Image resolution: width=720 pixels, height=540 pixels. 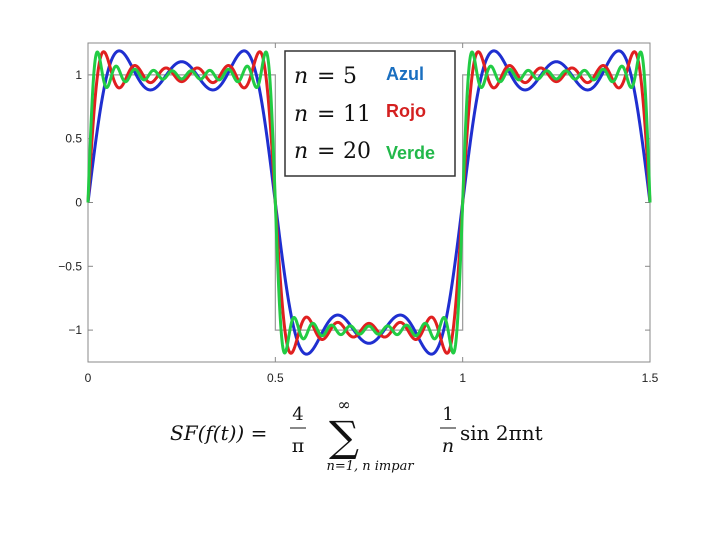 What do you see at coordinates (357, 151) in the screenshot?
I see `legend-math-3-rhs: 20` at bounding box center [357, 151].